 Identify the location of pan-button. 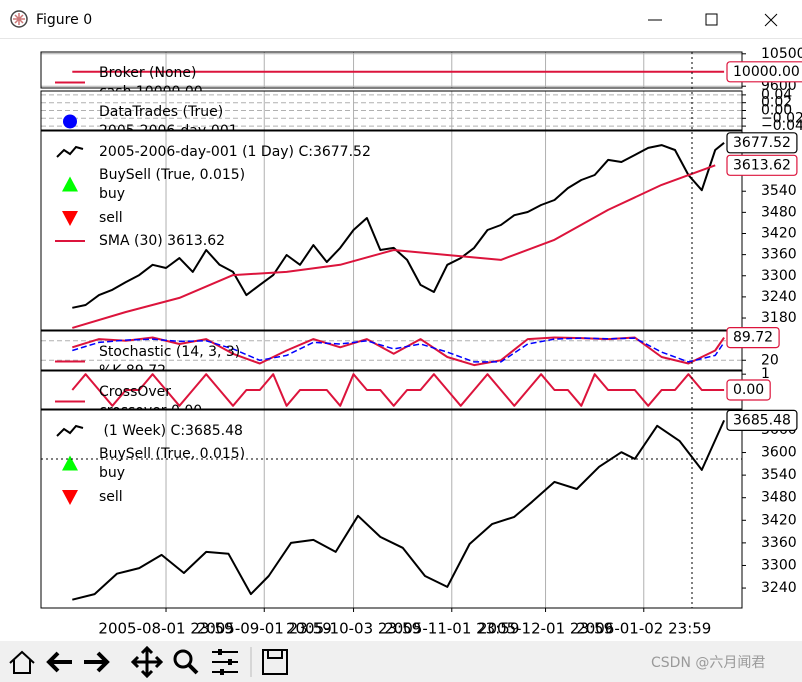
(147, 662).